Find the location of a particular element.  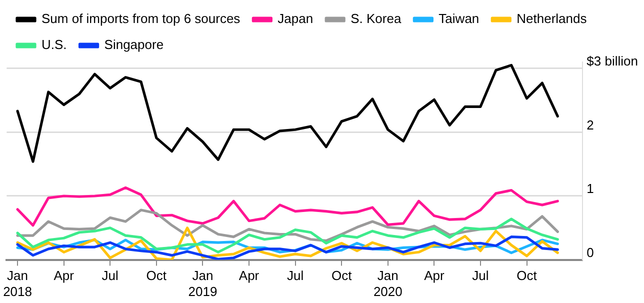

legend-label: Netherlands is located at coordinates (552, 18).